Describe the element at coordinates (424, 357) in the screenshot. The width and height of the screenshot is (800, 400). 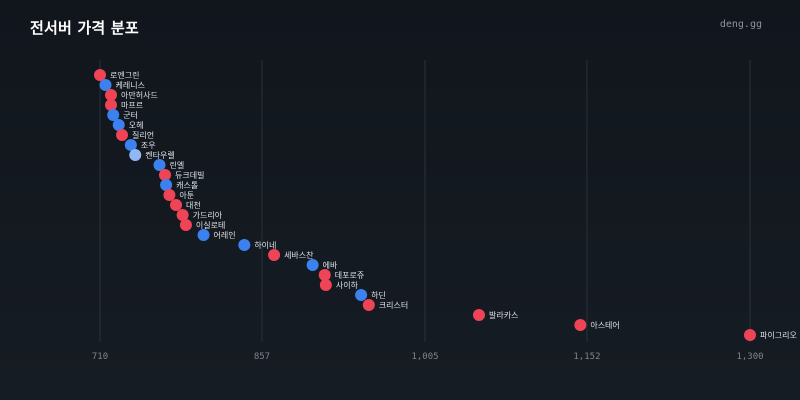
I see `x-tick-label: 1,005` at that location.